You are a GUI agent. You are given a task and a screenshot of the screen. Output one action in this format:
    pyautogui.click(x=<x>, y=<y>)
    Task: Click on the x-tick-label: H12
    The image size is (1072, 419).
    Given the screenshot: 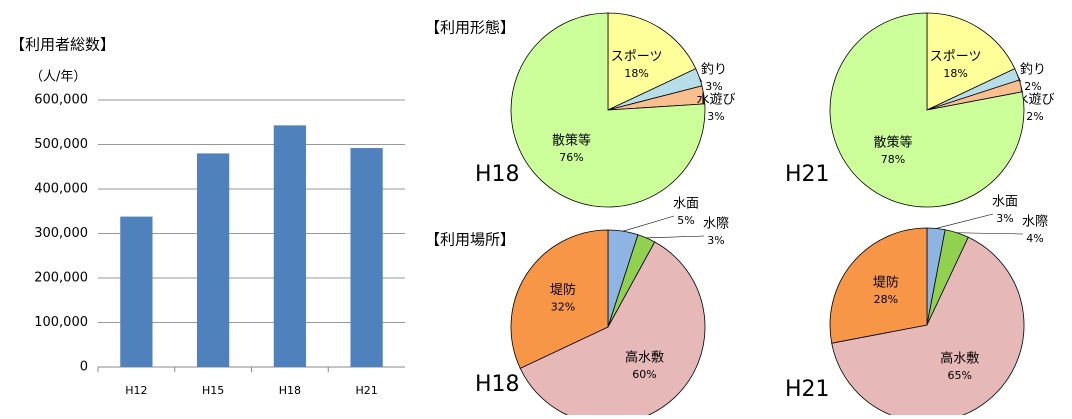 What is the action you would take?
    pyautogui.click(x=136, y=390)
    